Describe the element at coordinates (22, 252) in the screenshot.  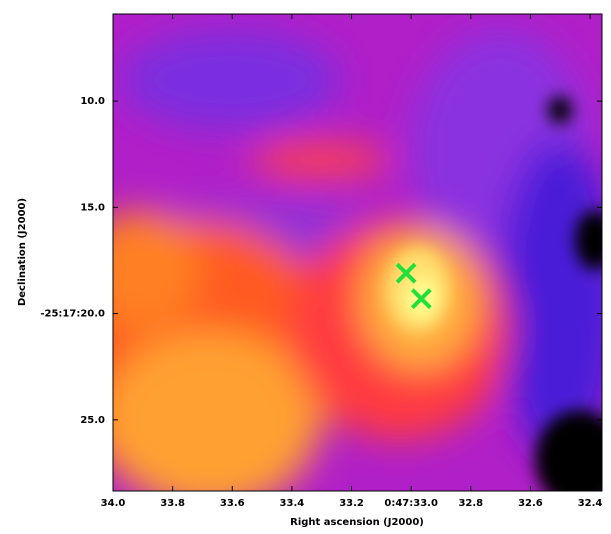
I see `y-axis-label: Declination (J2000)` at that location.